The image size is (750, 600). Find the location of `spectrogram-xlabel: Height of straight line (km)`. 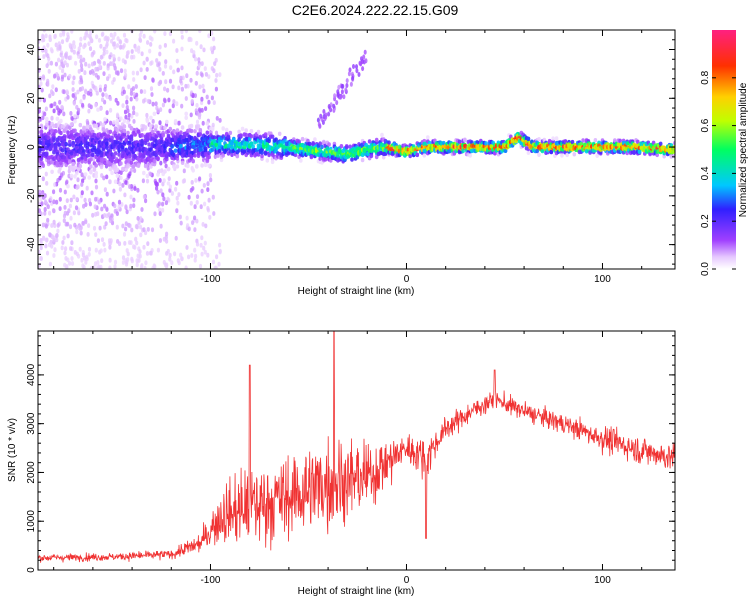

spectrogram-xlabel: Height of straight line (km) is located at coordinates (356, 291).